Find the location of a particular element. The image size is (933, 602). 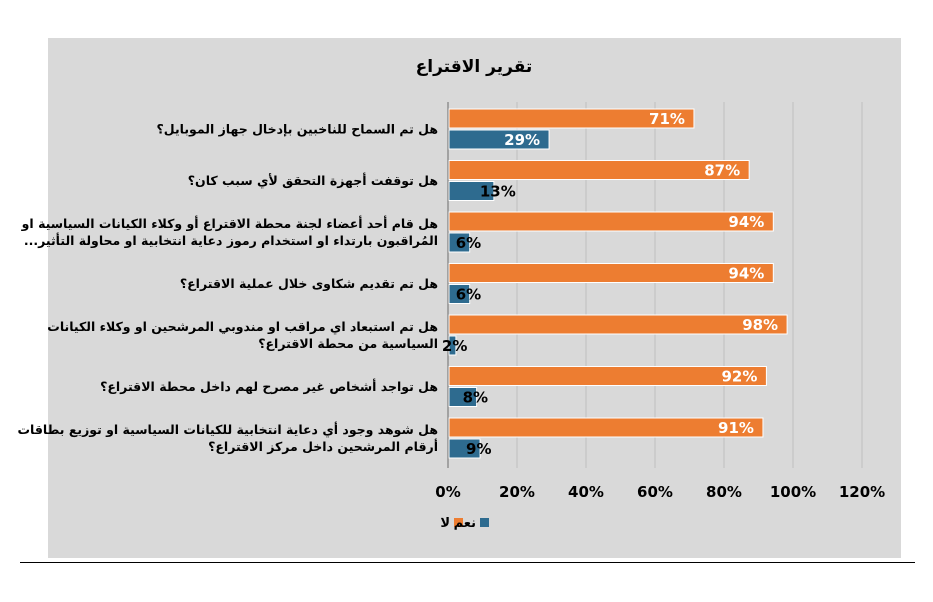

x-tick-label: 100% is located at coordinates (793, 492).